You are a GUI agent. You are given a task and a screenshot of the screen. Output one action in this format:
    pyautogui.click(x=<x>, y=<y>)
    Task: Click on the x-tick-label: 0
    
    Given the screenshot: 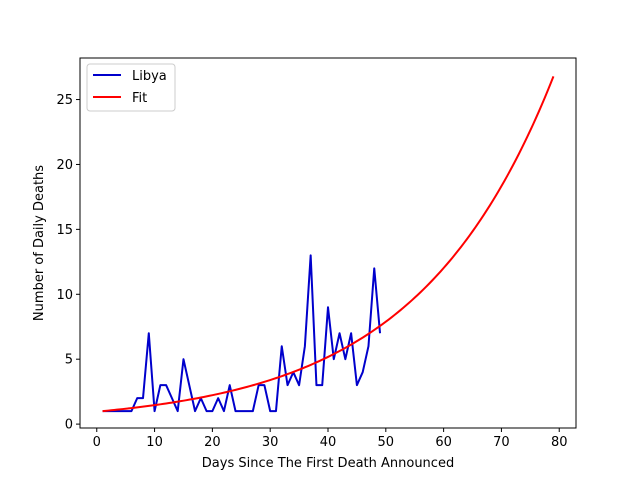 What is the action you would take?
    pyautogui.click(x=97, y=442)
    